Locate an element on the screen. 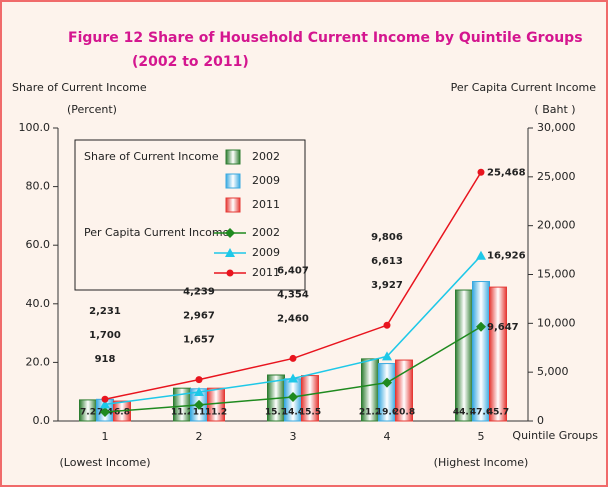  y-tick-label: 60.0 is located at coordinates (38, 244).